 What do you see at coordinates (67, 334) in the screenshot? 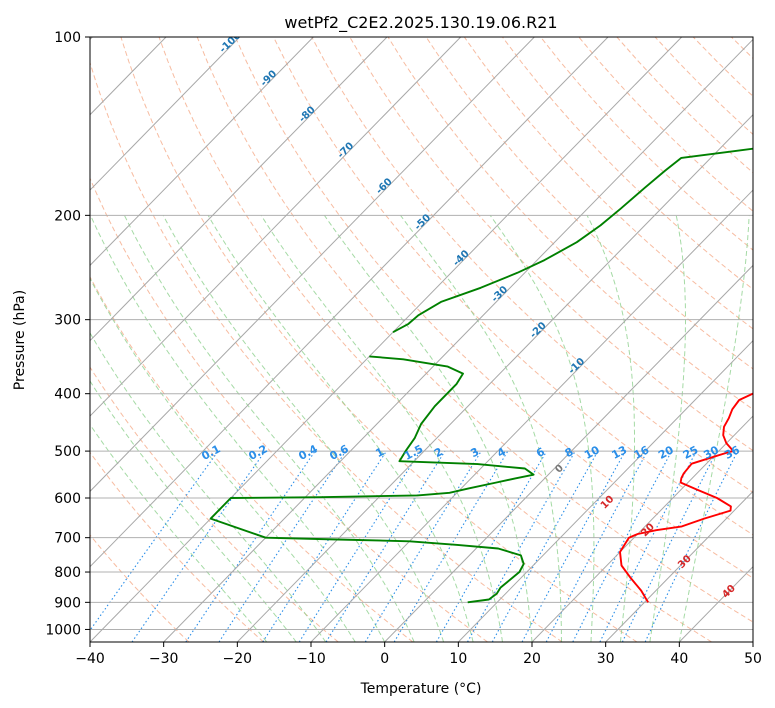
I see `y-axis: 100 200 300 400 500 600 700 800 900 1000` at bounding box center [67, 334].